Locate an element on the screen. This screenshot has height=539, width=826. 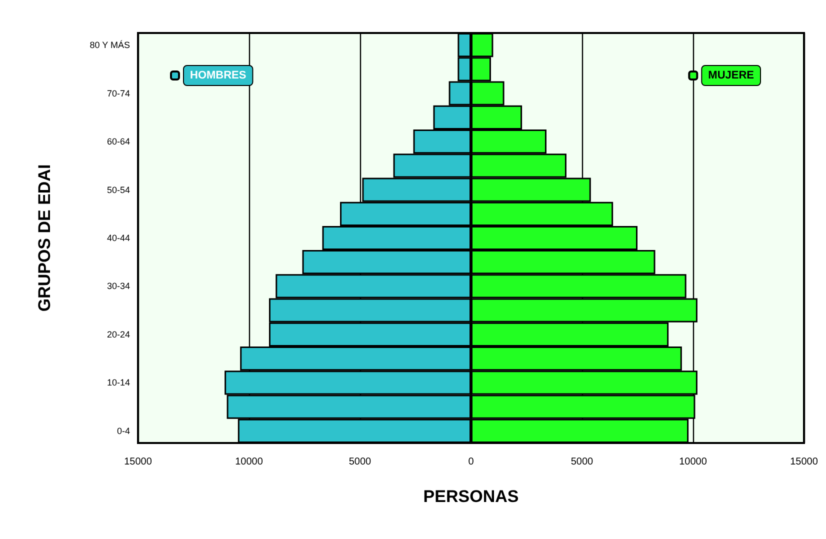
y-tick-label: 0-4 is located at coordinates (123, 431).